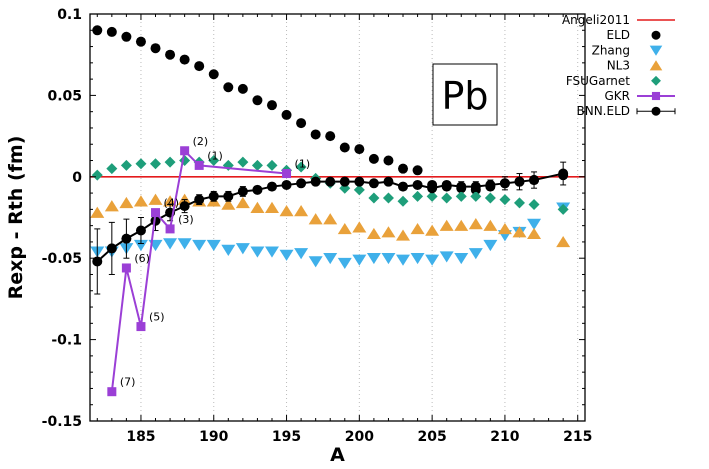 Image resolution: width=709 pixels, height=469 pixels. What do you see at coordinates (66, 341) in the screenshot?
I see `y-tick-label: -0.1` at bounding box center [66, 341].